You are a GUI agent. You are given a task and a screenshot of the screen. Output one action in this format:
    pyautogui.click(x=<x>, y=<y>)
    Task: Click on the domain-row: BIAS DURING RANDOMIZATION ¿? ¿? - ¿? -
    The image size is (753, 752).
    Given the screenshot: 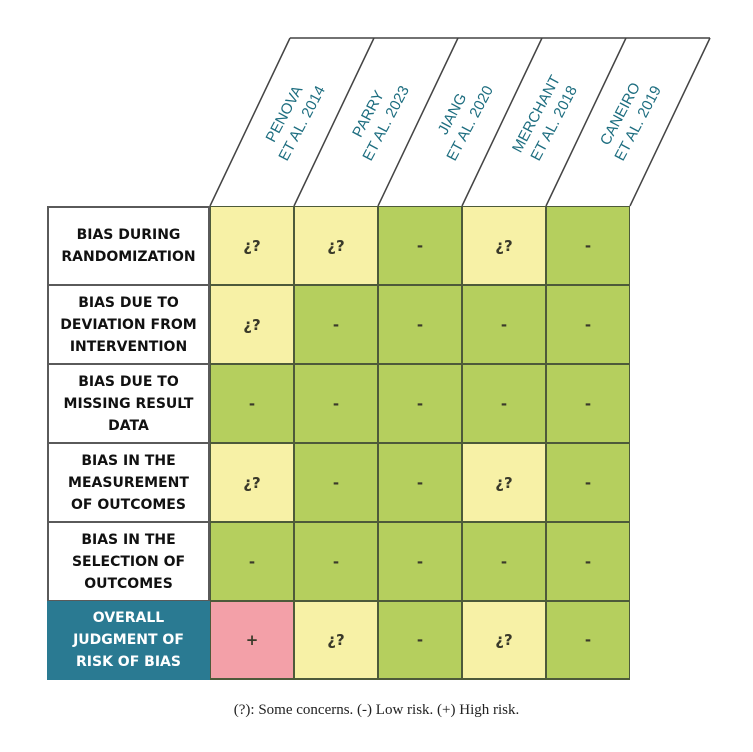 What is the action you would take?
    pyautogui.click(x=339, y=245)
    